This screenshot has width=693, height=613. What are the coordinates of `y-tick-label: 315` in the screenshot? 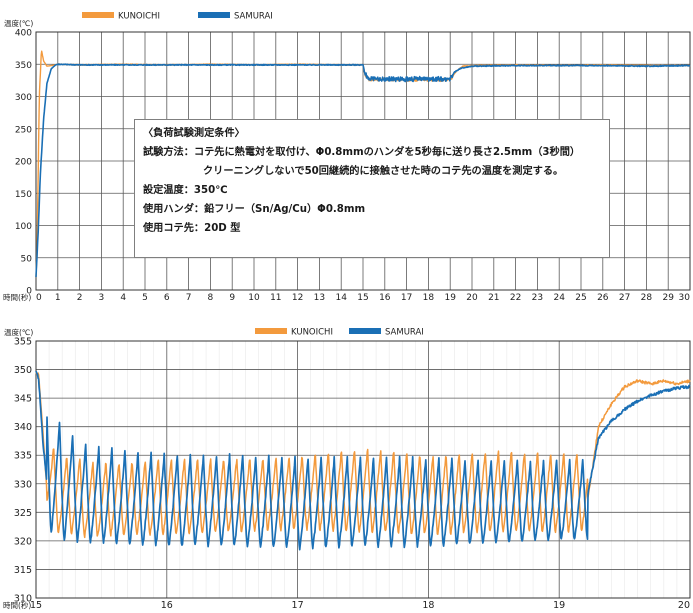 It's located at (23, 570).